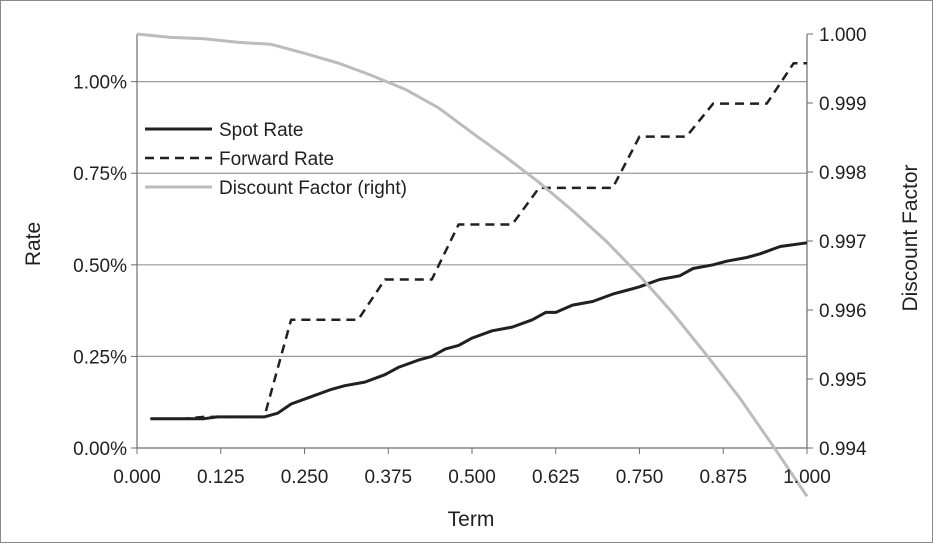 This screenshot has height=543, width=933. What do you see at coordinates (843, 311) in the screenshot?
I see `y-right-tick-label-2: 0.996` at bounding box center [843, 311].